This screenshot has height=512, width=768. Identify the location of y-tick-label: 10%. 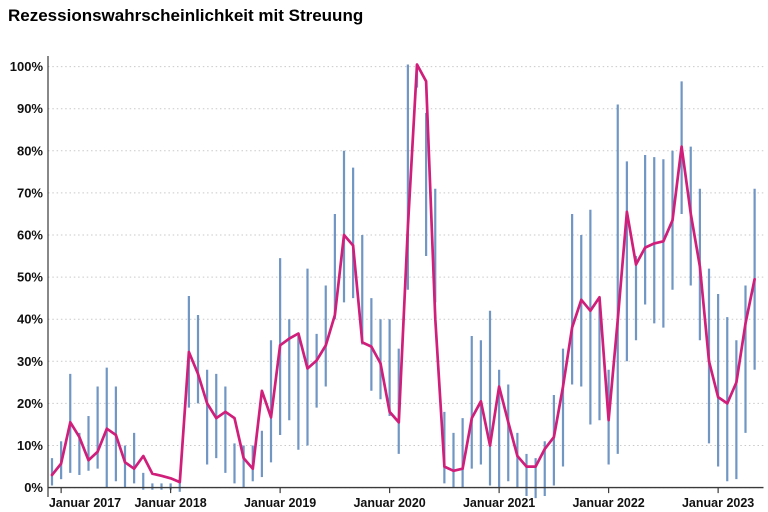
(30, 445).